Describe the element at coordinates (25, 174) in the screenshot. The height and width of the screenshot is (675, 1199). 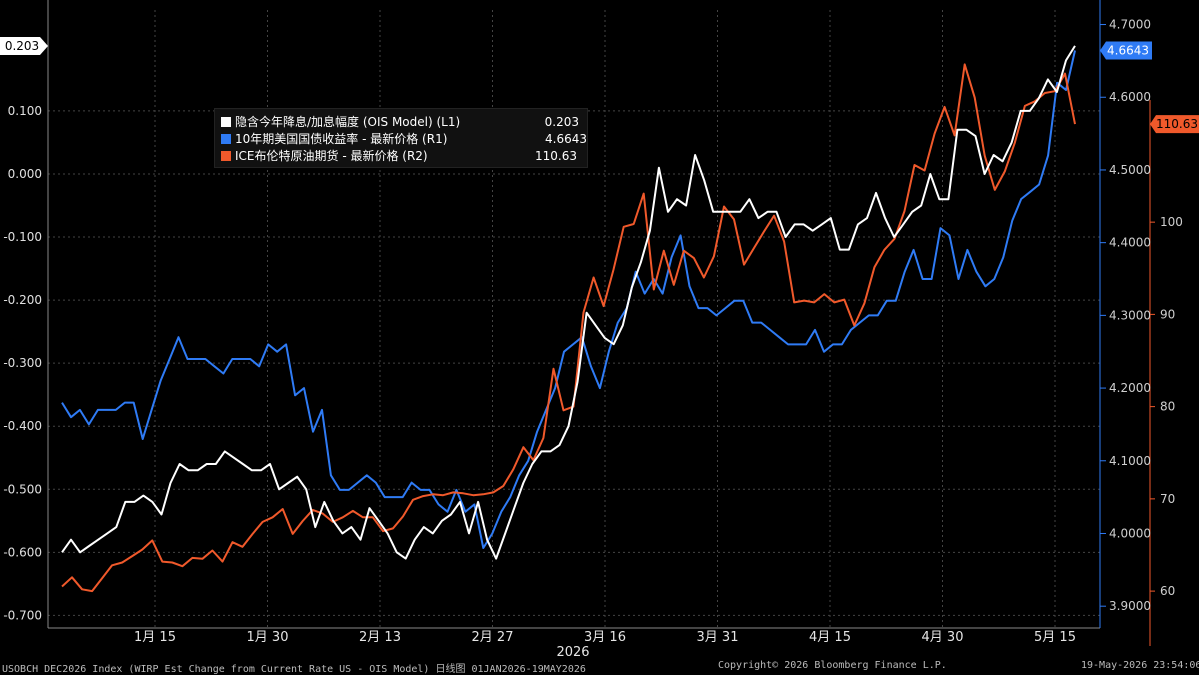
I see `y-tick-label-left: 0.000` at that location.